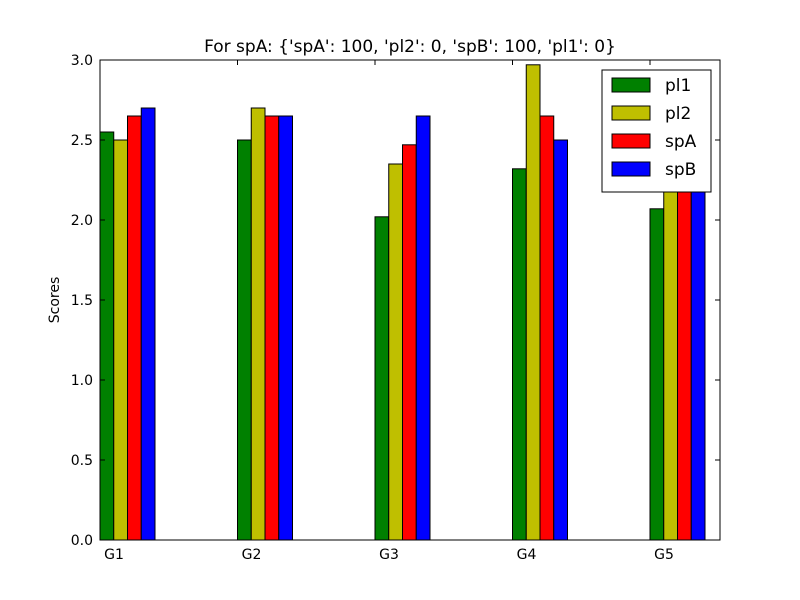 The image size is (800, 600). I want to click on bar-spA-G5, so click(684, 360).